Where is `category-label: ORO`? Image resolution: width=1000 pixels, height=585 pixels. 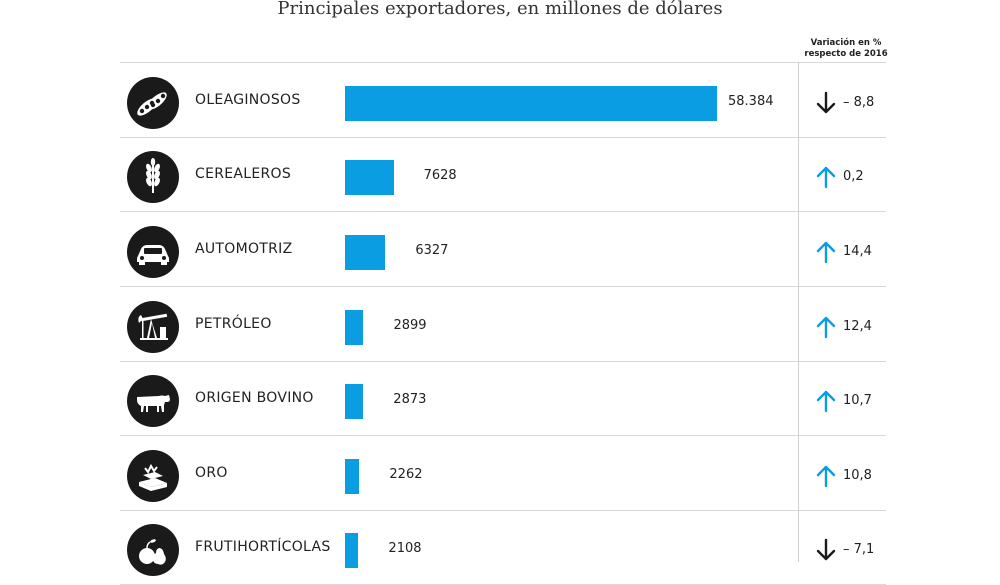 category-label: ORO is located at coordinates (211, 473).